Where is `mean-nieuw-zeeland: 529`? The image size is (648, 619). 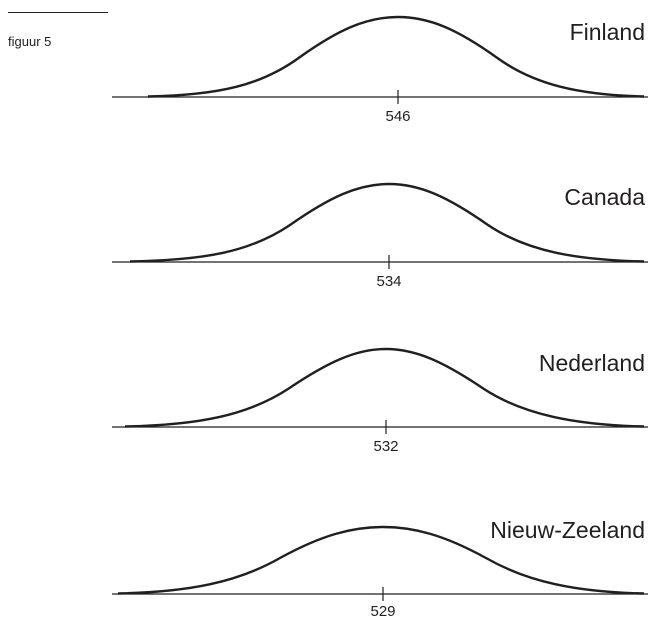 mean-nieuw-zeeland: 529 is located at coordinates (382, 611).